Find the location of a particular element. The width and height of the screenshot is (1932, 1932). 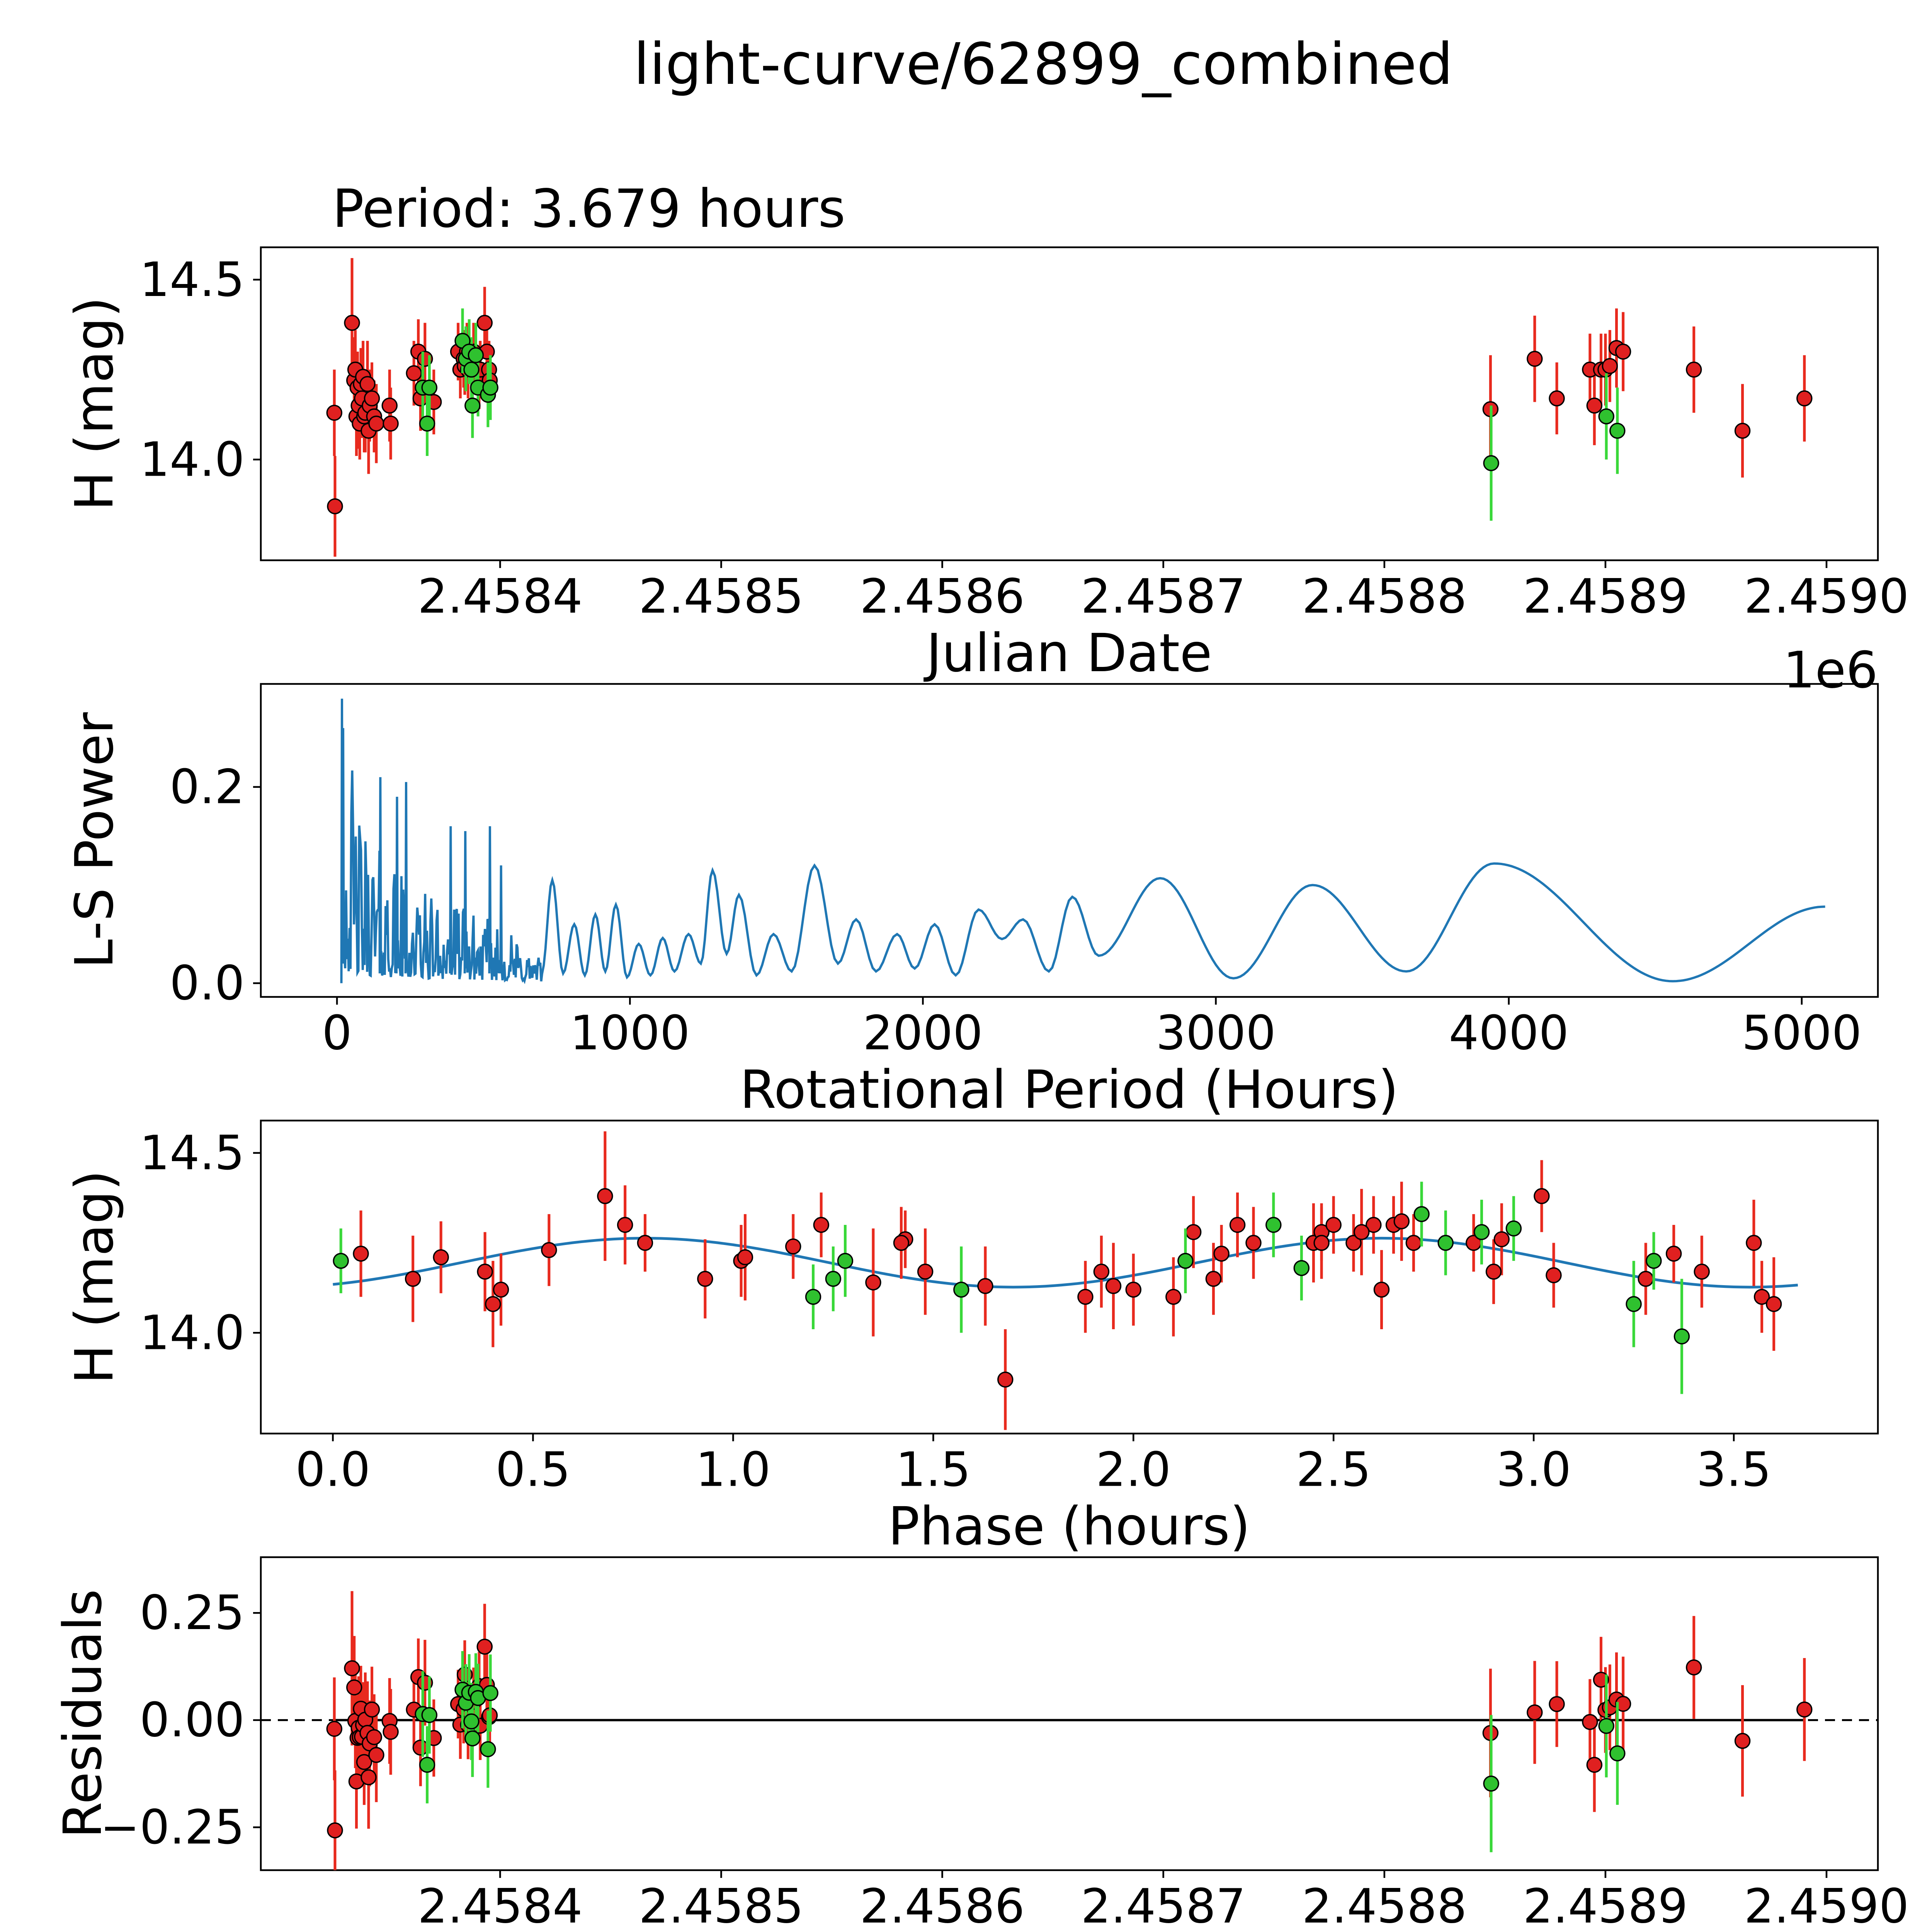

svg-text: 4000 is located at coordinates (1509, 1033).